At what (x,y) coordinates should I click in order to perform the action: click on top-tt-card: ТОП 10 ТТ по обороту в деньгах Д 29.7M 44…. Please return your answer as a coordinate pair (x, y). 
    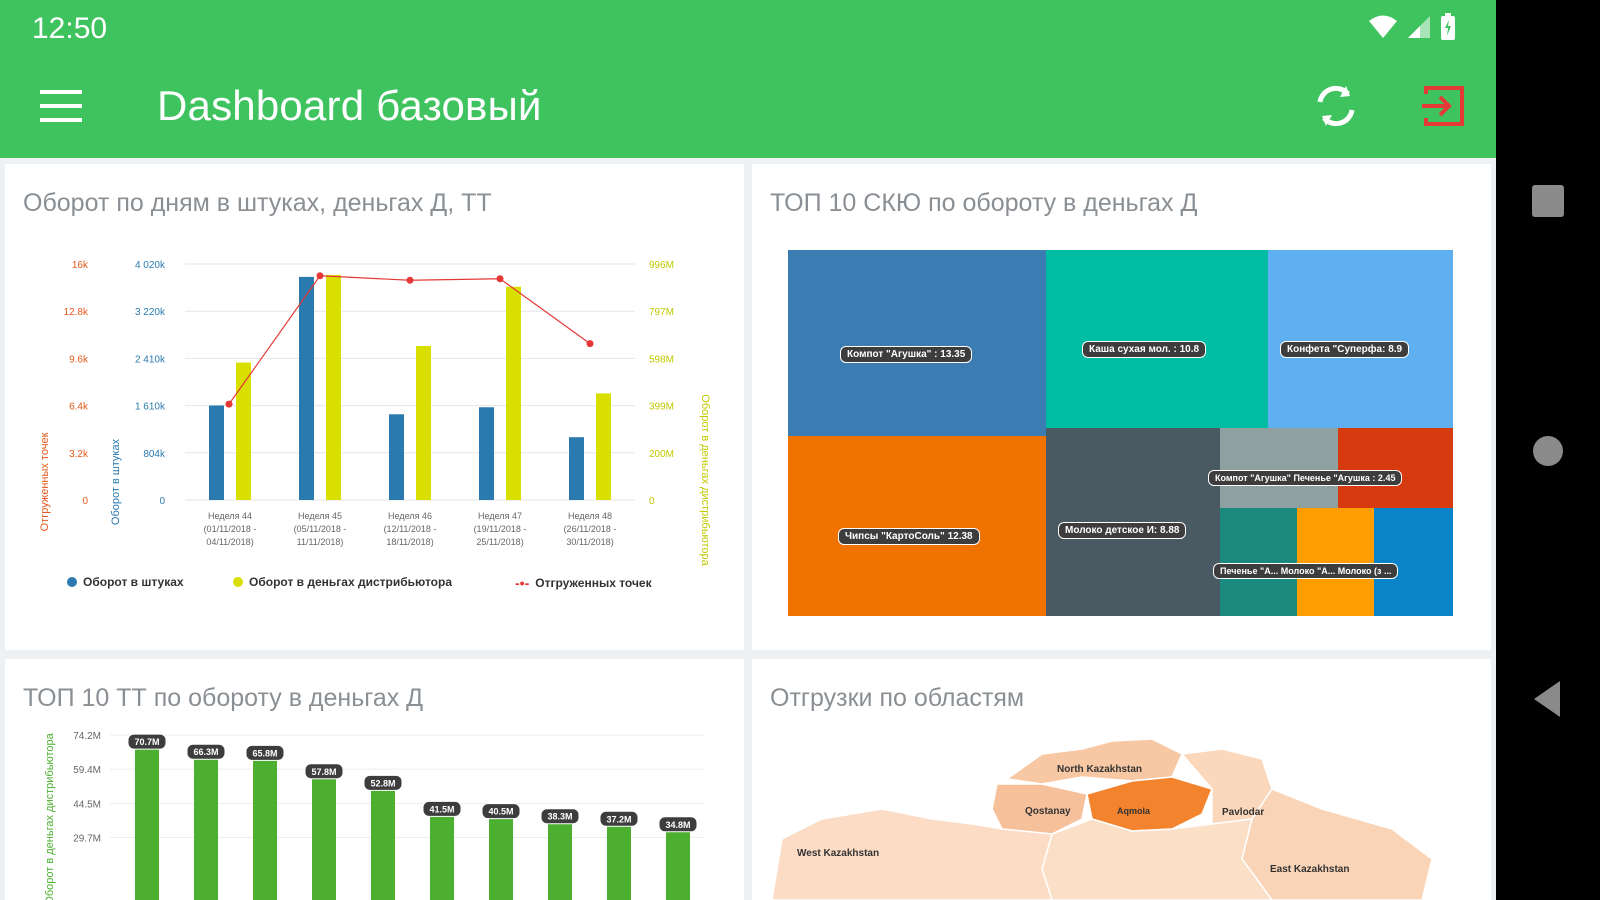
    Looking at the image, I should click on (374, 779).